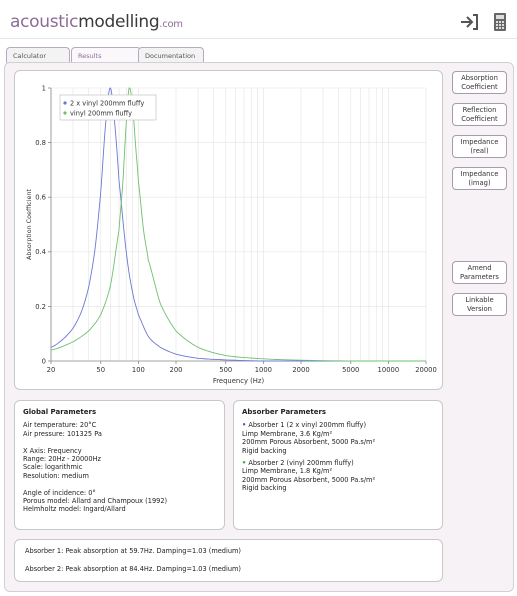 The image size is (517, 596). What do you see at coordinates (60, 425) in the screenshot?
I see `air-temperature: Air temperature: 20°C` at bounding box center [60, 425].